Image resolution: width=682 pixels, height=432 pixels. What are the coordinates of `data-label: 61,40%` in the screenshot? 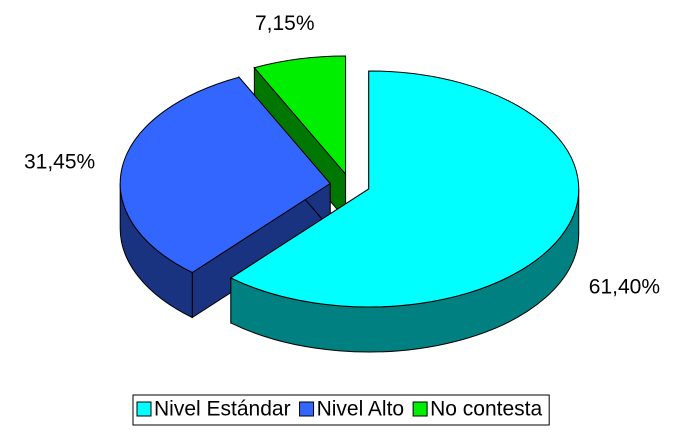 It's located at (624, 286).